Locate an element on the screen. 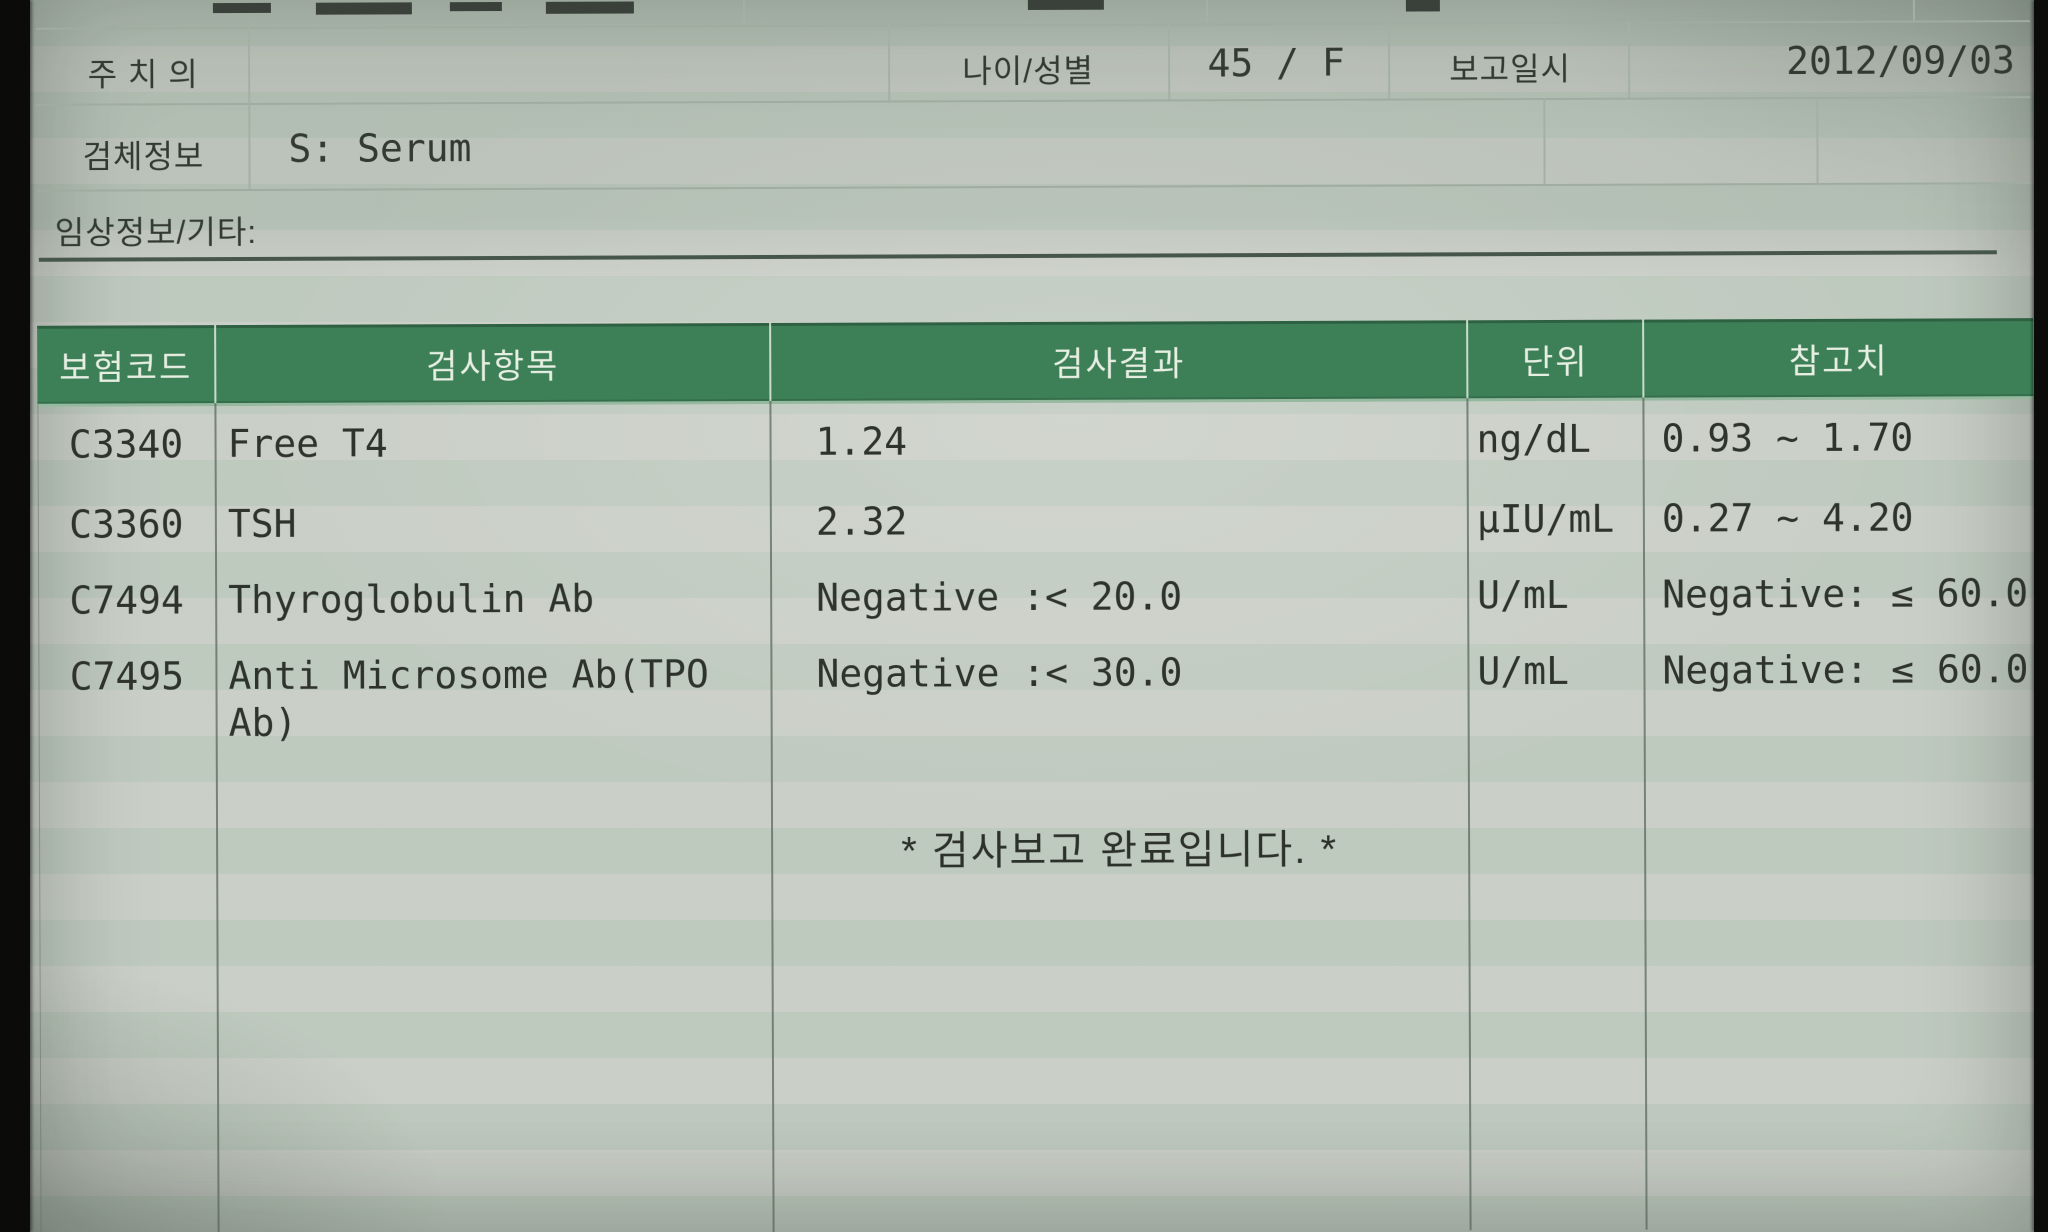  specimen-label: 검체정보 is located at coordinates (143, 156).